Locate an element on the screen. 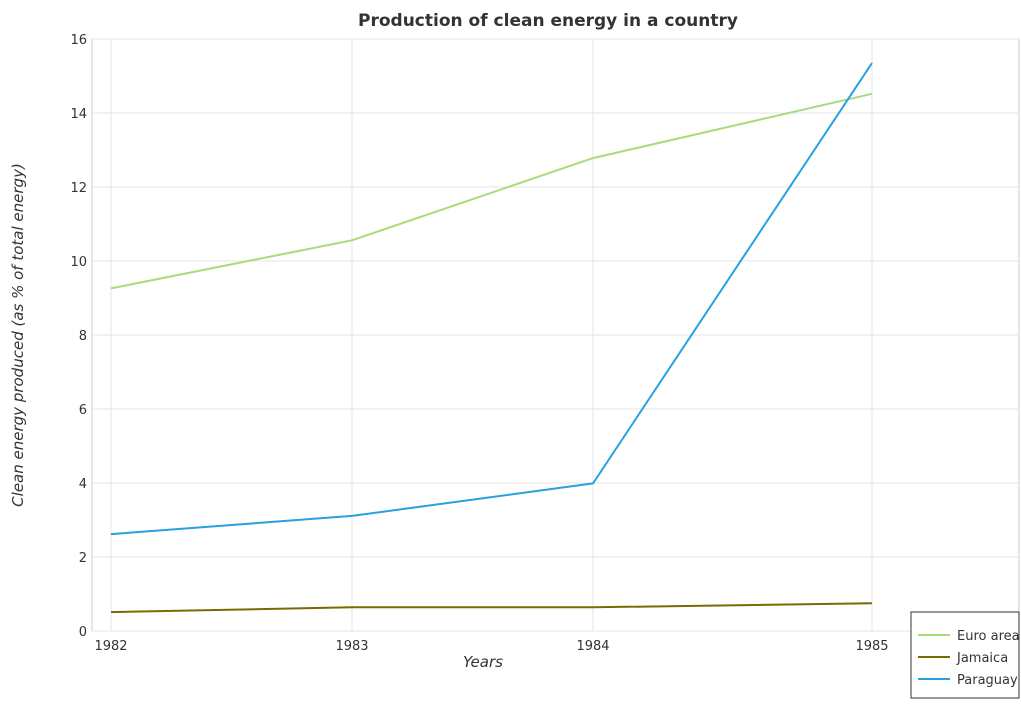 The image size is (1021, 704). x-axis-label: Years is located at coordinates (483, 662).